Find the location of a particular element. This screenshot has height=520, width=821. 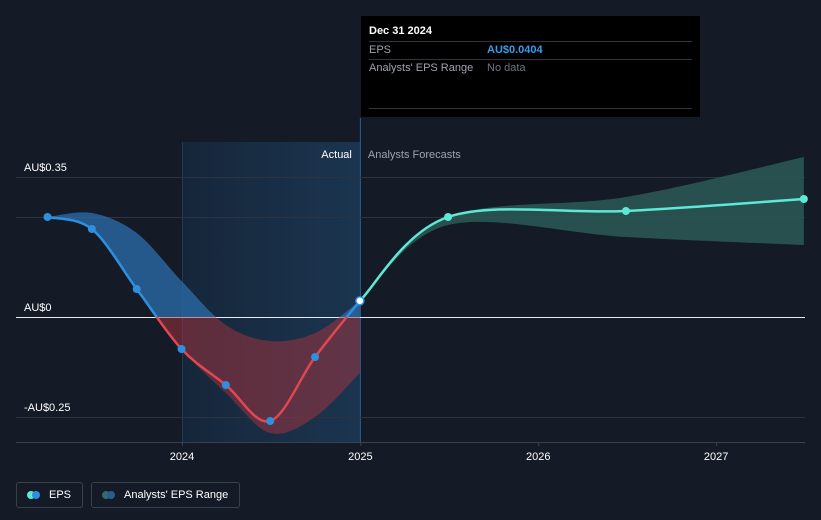

tooltip-eps-label: EPS is located at coordinates (380, 50).